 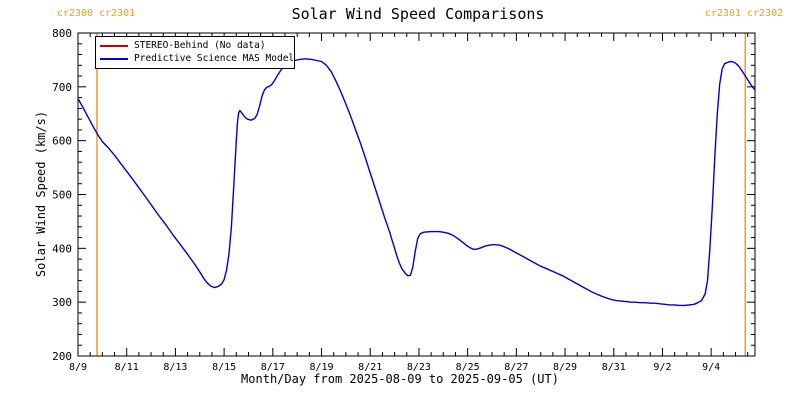 I want to click on x-tick-label: 8/19, so click(x=321, y=367).